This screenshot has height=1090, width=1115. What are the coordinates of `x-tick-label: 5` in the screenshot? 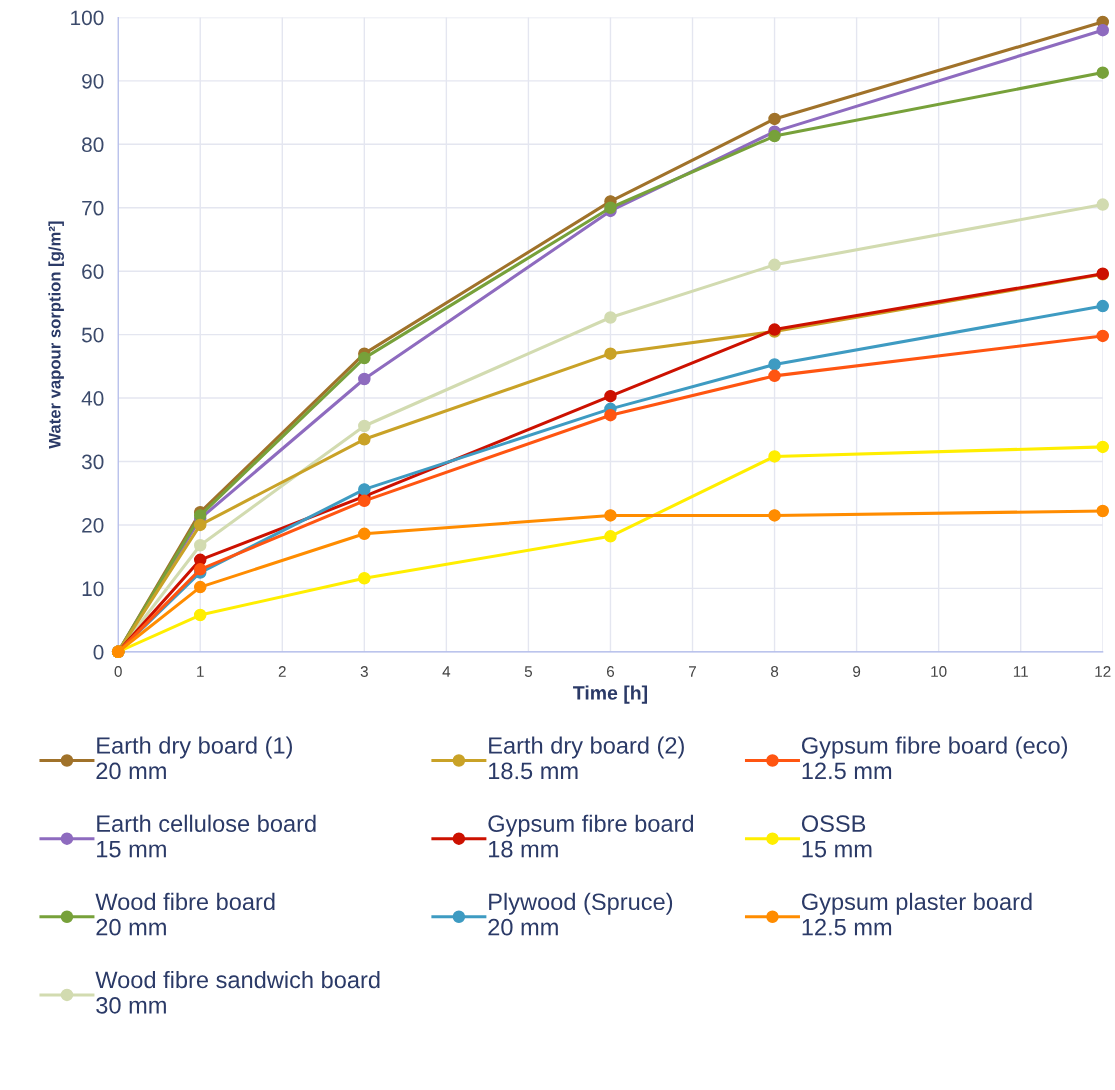 It's located at (528, 671).